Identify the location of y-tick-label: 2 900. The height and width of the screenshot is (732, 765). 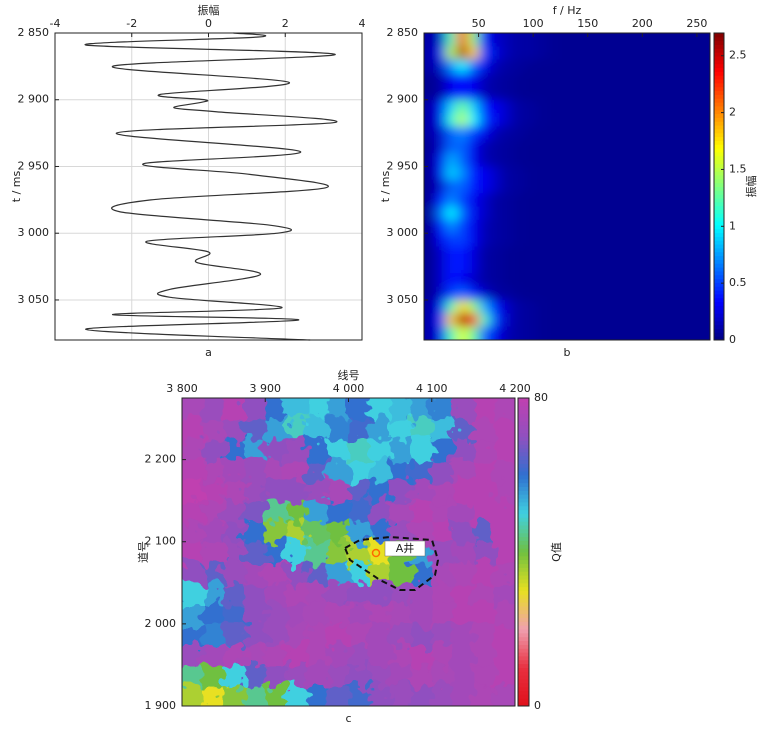
(403, 99).